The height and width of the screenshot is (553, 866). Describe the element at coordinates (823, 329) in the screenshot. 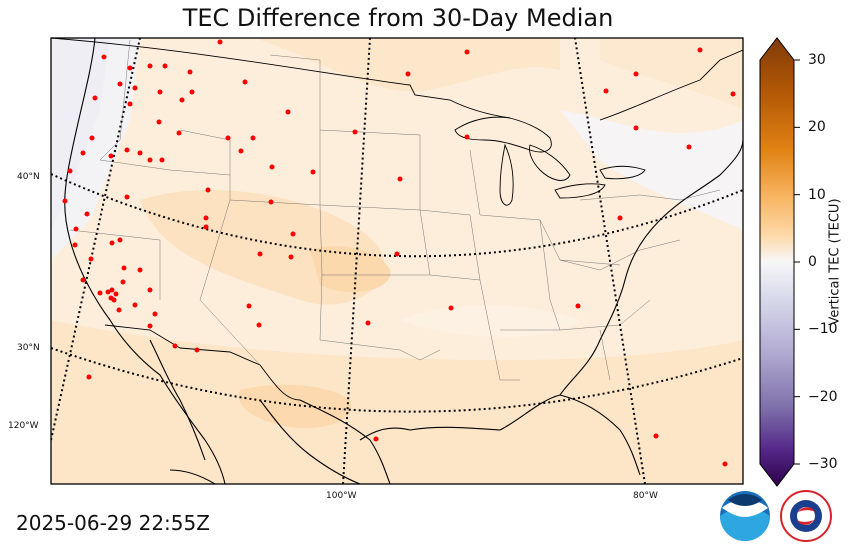

I see `colorbar-tick-label: −10` at that location.